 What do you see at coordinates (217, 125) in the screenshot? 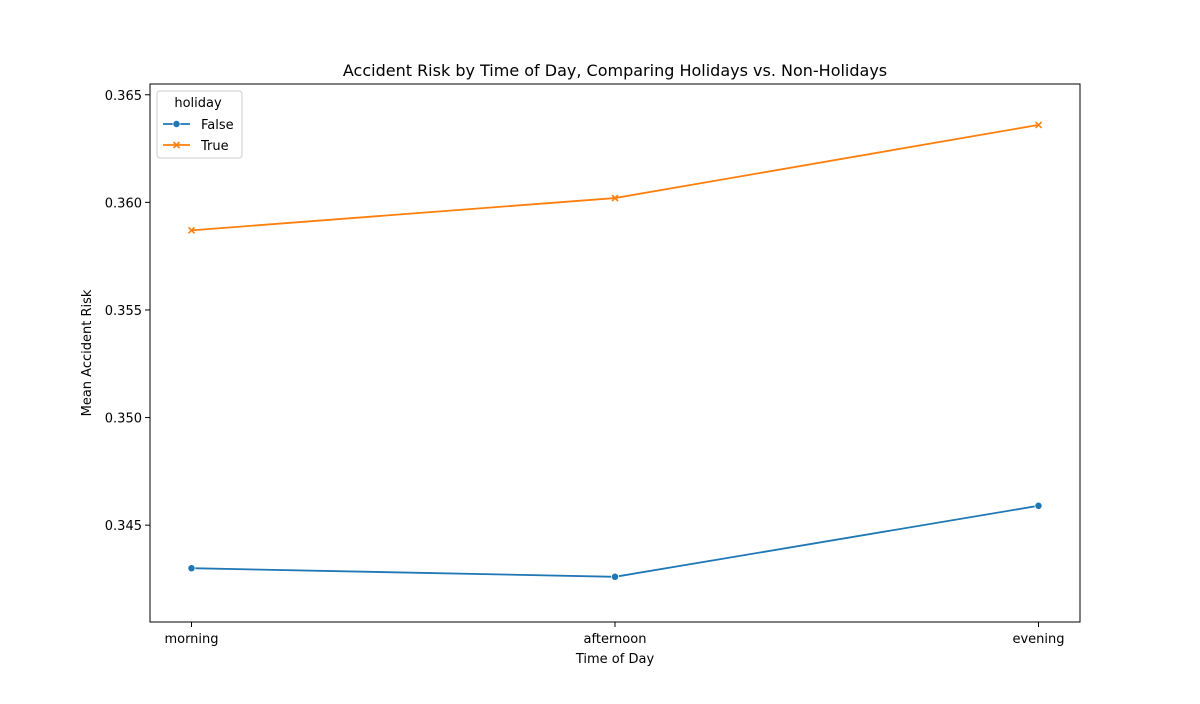
I see `legend-label: False` at bounding box center [217, 125].